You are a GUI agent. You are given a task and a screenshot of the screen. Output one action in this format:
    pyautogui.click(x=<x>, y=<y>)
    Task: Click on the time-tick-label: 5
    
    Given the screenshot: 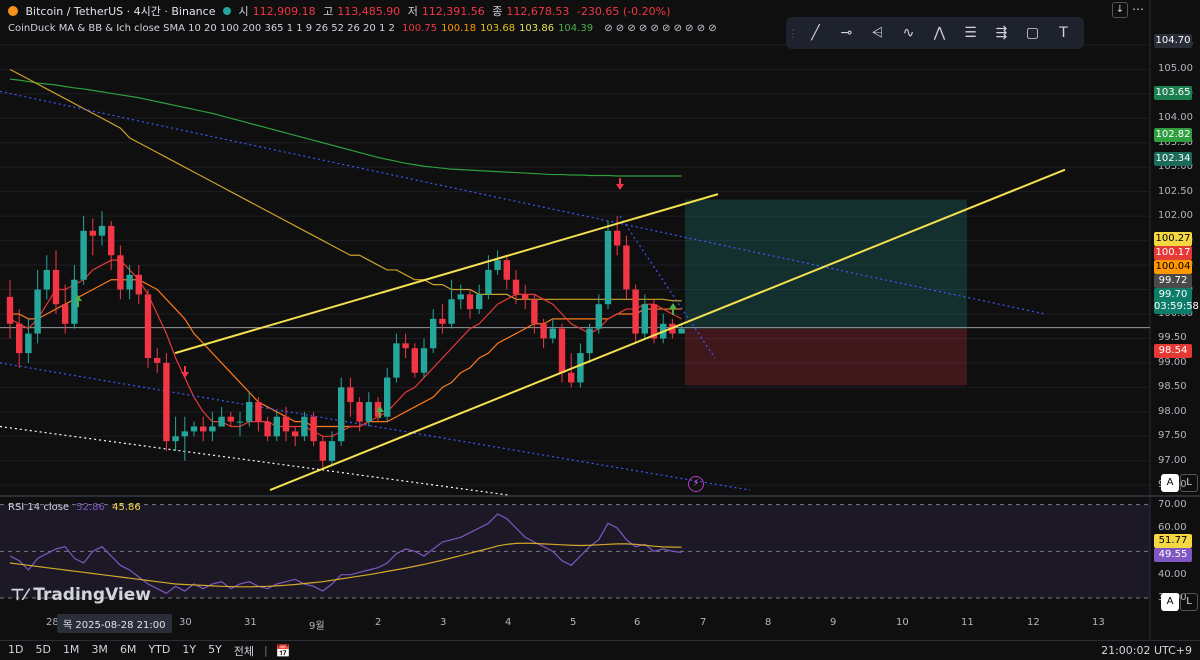 What is the action you would take?
    pyautogui.click(x=573, y=622)
    